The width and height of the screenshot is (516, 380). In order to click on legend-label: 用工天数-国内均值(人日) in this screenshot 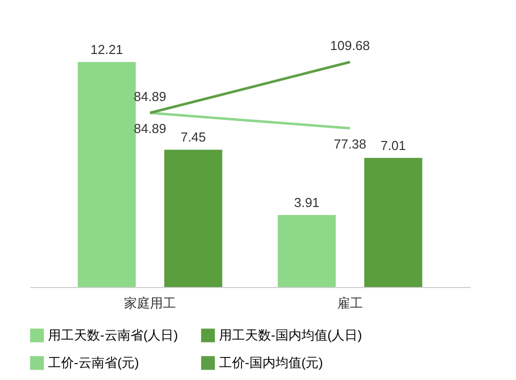, I will do `click(290, 334)`.